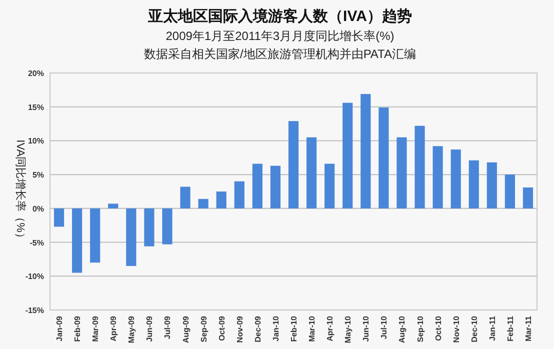  What do you see at coordinates (420, 328) in the screenshot?
I see `x-tick-label: Sep-10` at bounding box center [420, 328].